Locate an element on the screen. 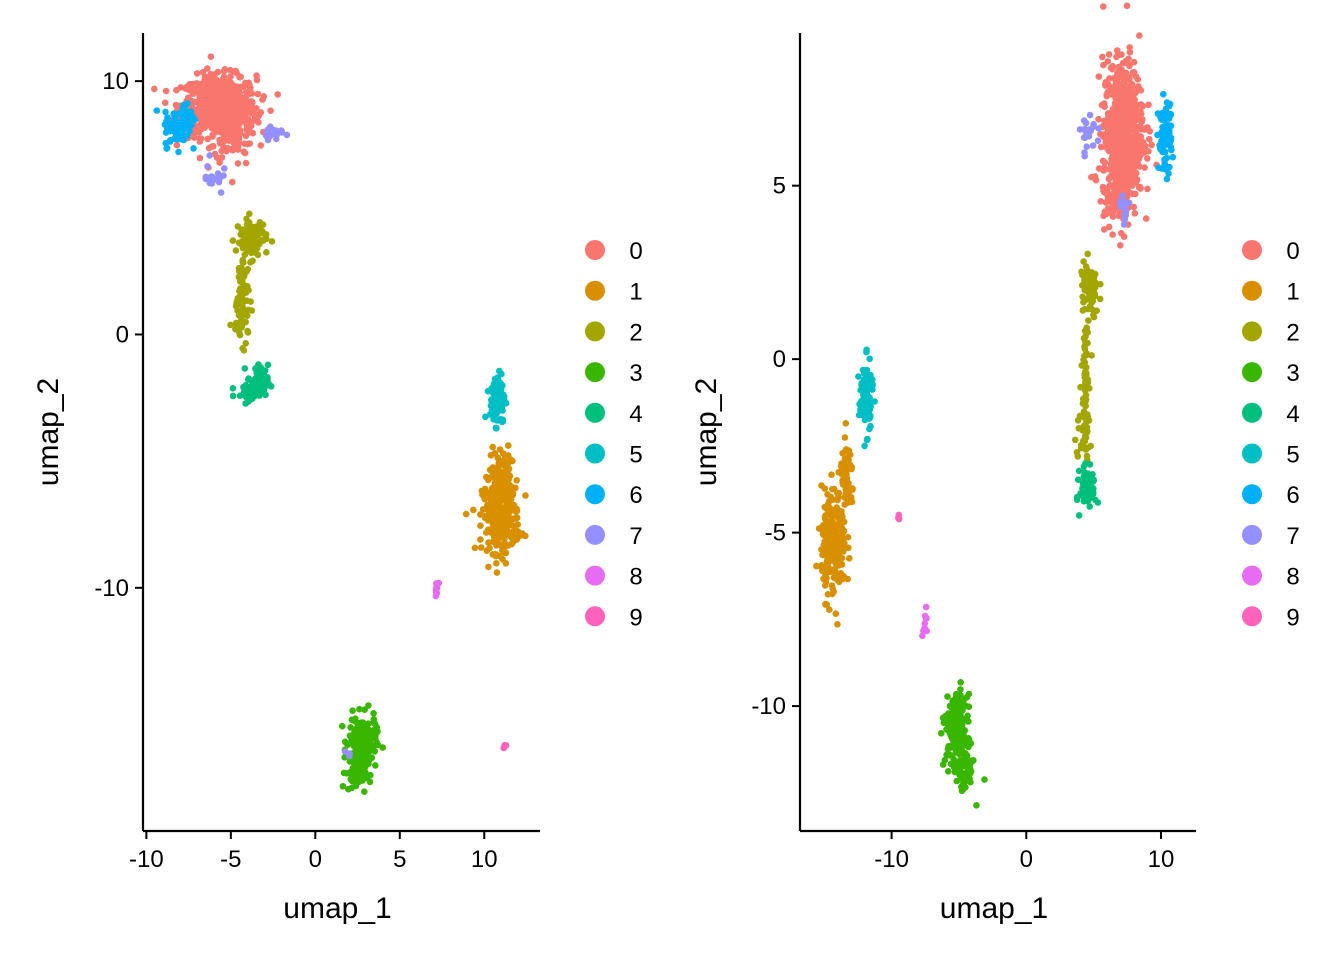 The height and width of the screenshot is (960, 1344). legend-label: 0 is located at coordinates (1292, 251).